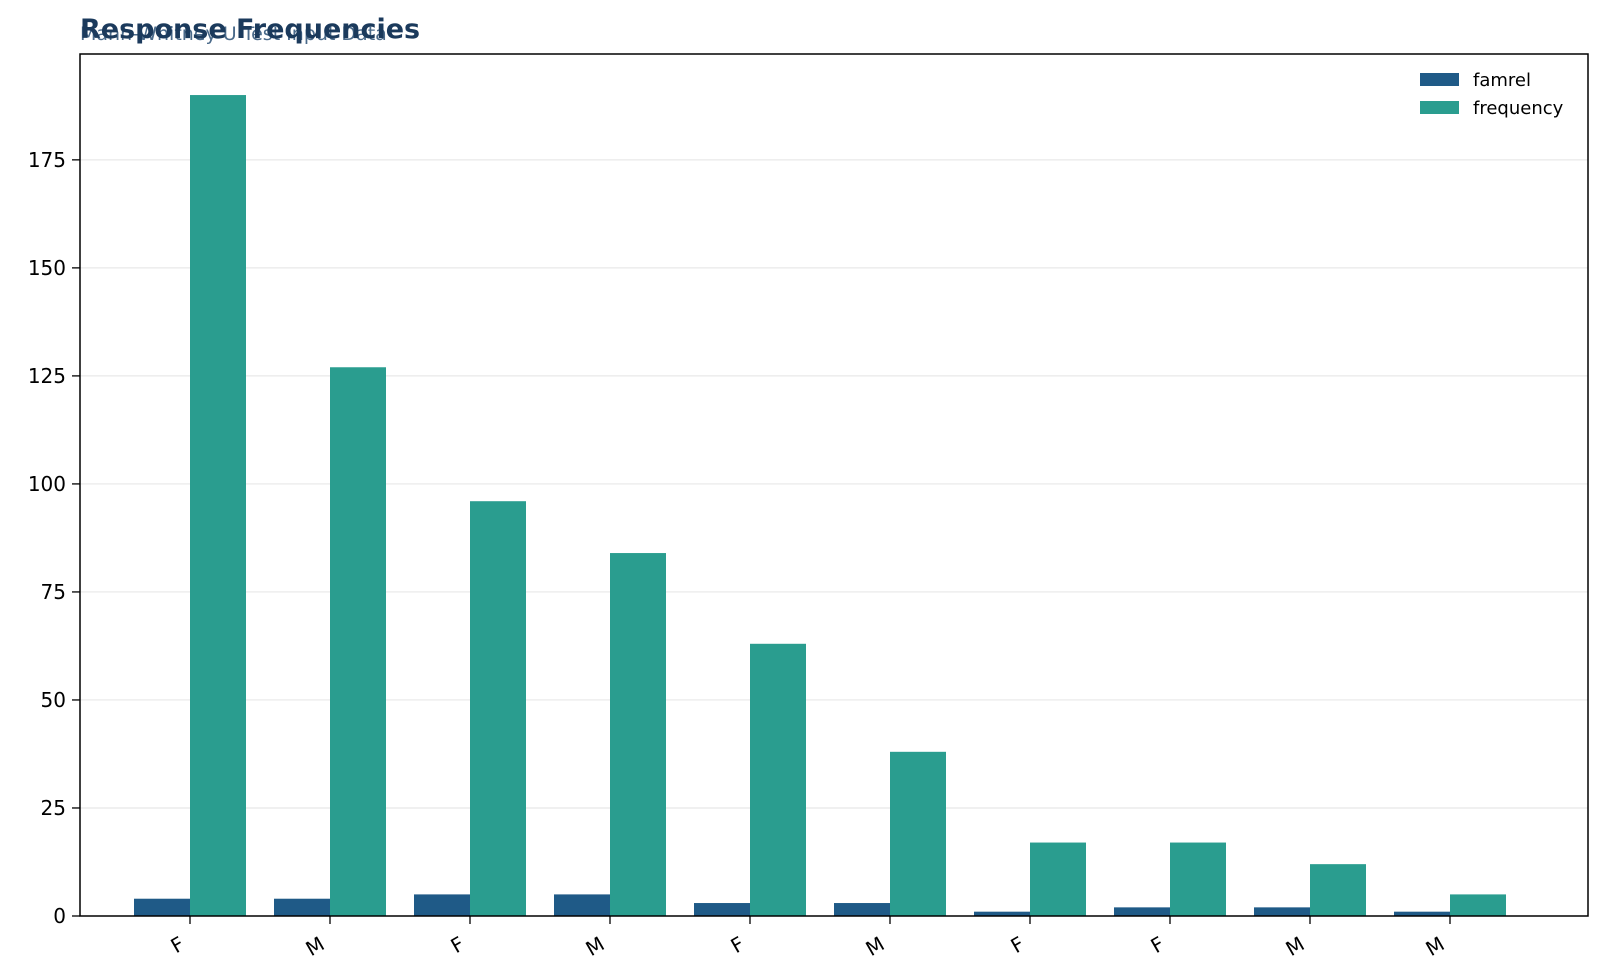 The height and width of the screenshot is (978, 1600). Describe the element at coordinates (1502, 80) in the screenshot. I see `legend-label-famrel: famrel` at that location.